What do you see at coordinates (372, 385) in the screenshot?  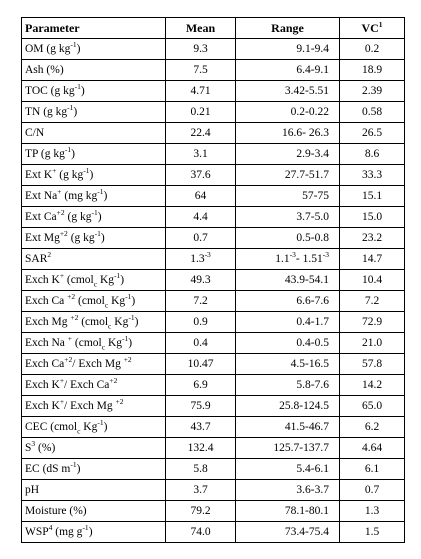 I see `vc-cell: 14.2` at bounding box center [372, 385].